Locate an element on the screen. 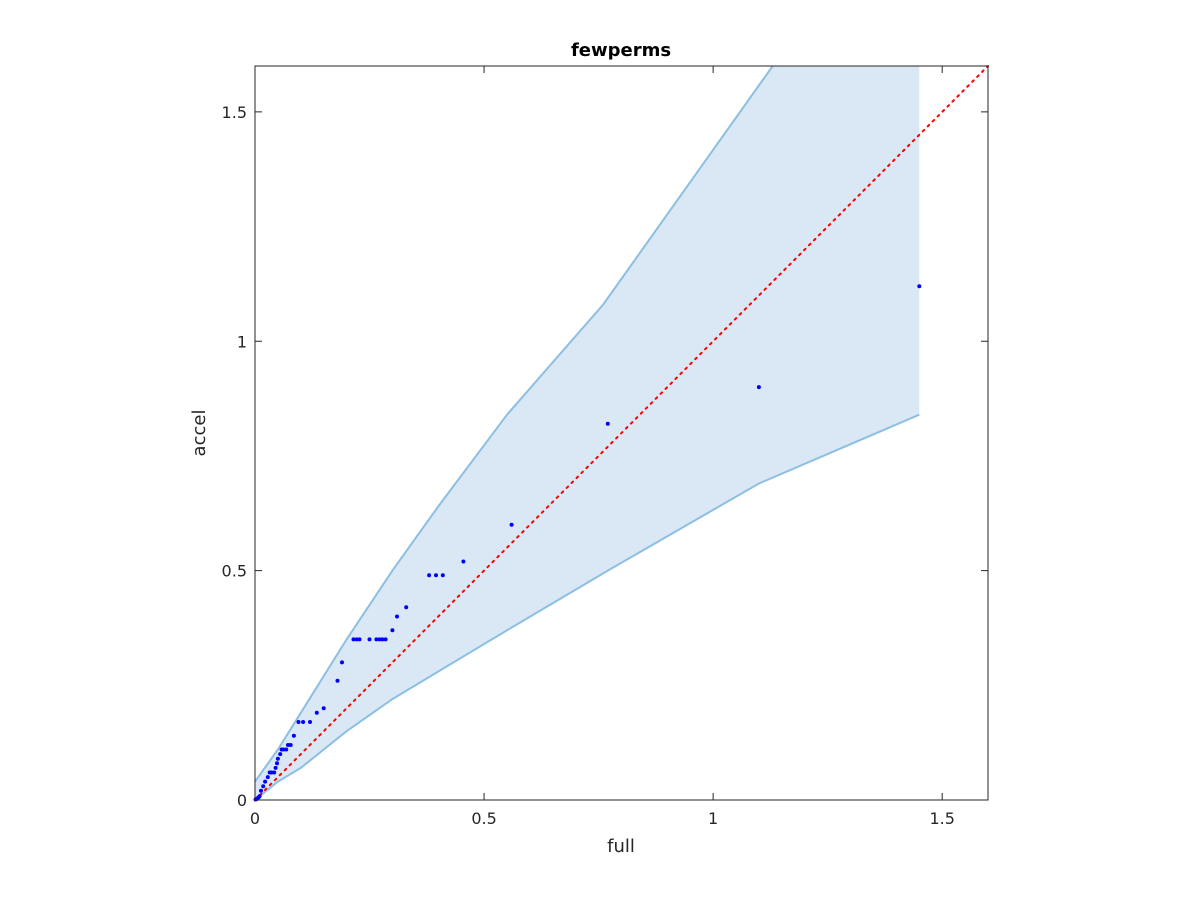 Image resolution: width=1200 pixels, height=900 pixels. y-tick-label: 1 is located at coordinates (242, 341).